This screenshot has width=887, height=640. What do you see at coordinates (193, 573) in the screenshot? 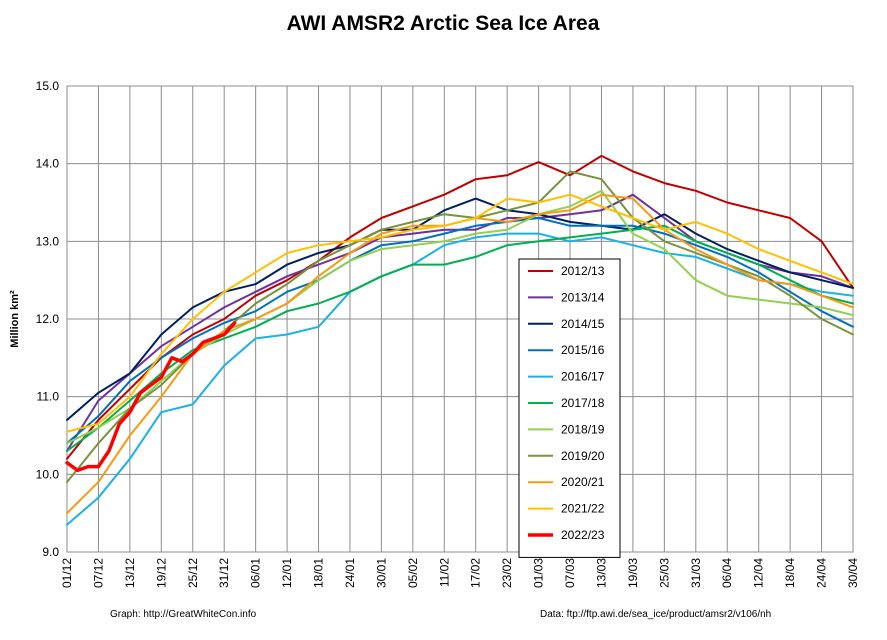
I see `x-tick-label: 25/12` at bounding box center [193, 573].